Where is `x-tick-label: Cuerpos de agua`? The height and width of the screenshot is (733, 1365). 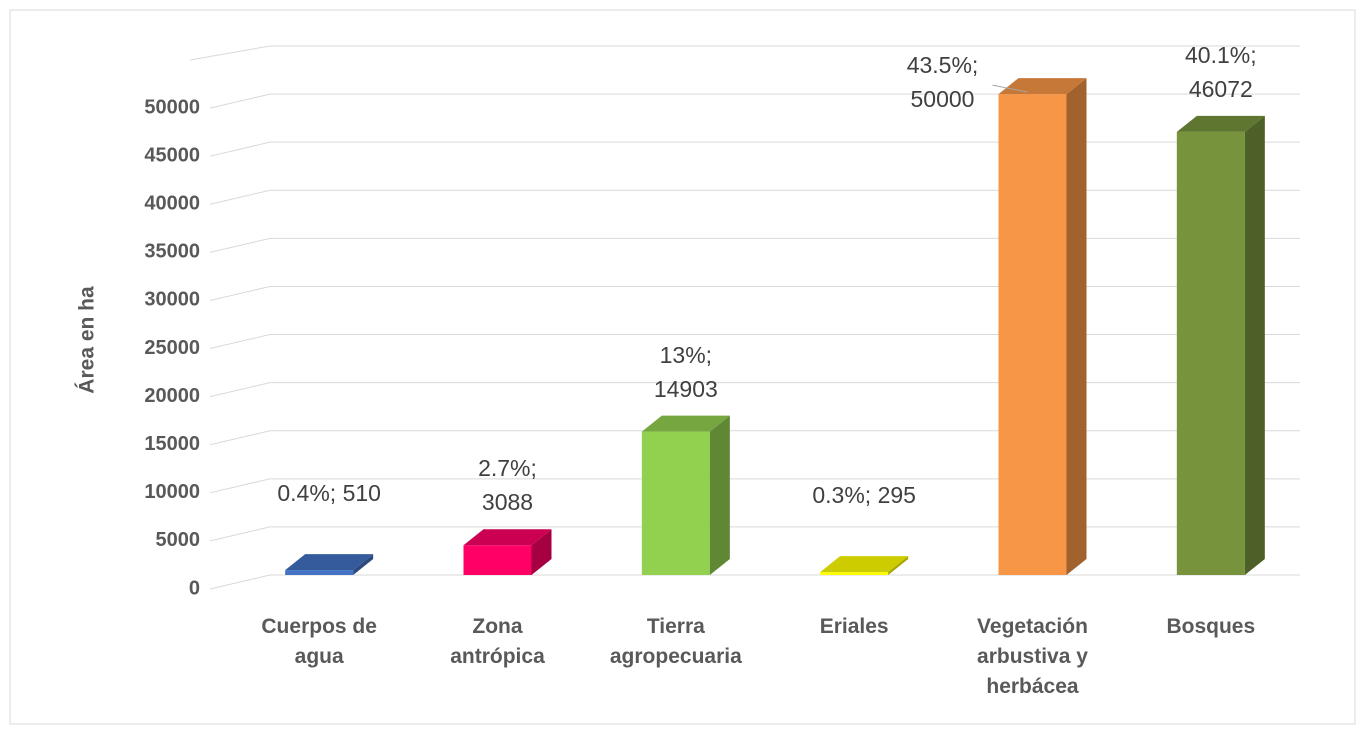 x-tick-label: Cuerpos de agua is located at coordinates (319, 641).